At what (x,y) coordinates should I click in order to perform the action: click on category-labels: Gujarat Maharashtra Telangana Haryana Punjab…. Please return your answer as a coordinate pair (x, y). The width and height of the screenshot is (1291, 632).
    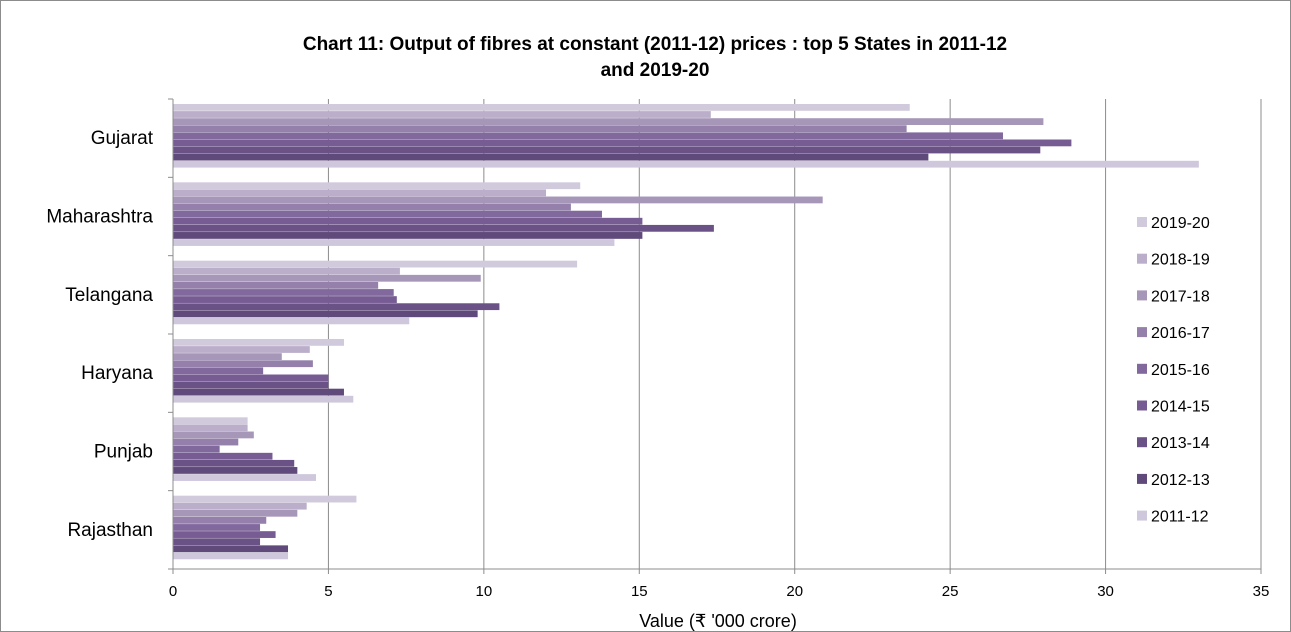
    Looking at the image, I should click on (99, 334).